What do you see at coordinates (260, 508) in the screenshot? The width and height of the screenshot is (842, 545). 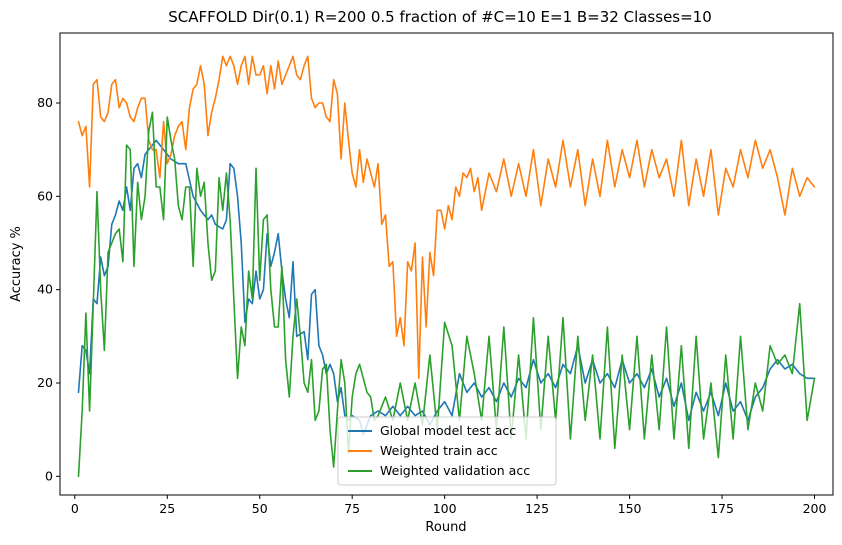 I see `x-tick-label: 50` at bounding box center [260, 508].